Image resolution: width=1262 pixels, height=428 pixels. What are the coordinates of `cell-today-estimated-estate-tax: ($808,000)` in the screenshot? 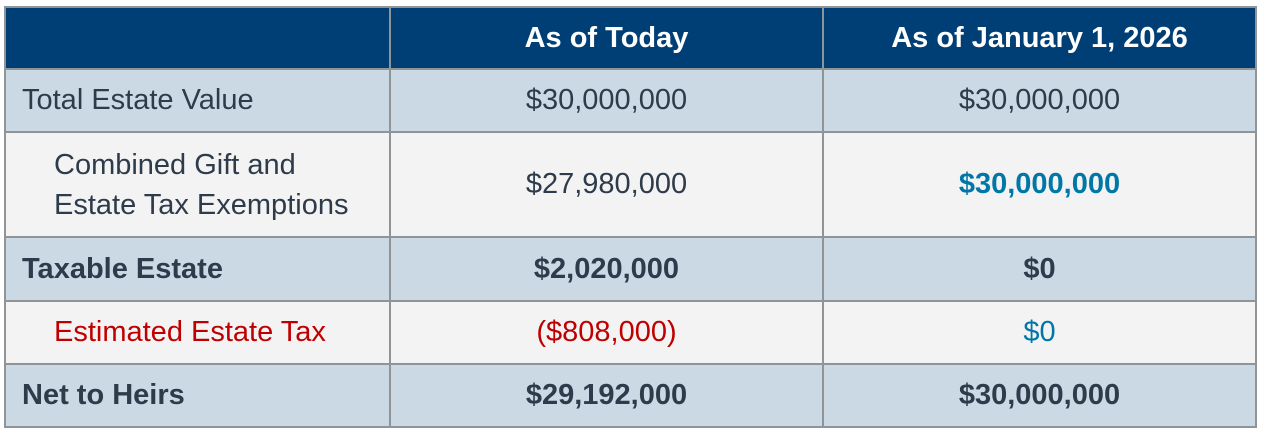 It's located at (606, 332).